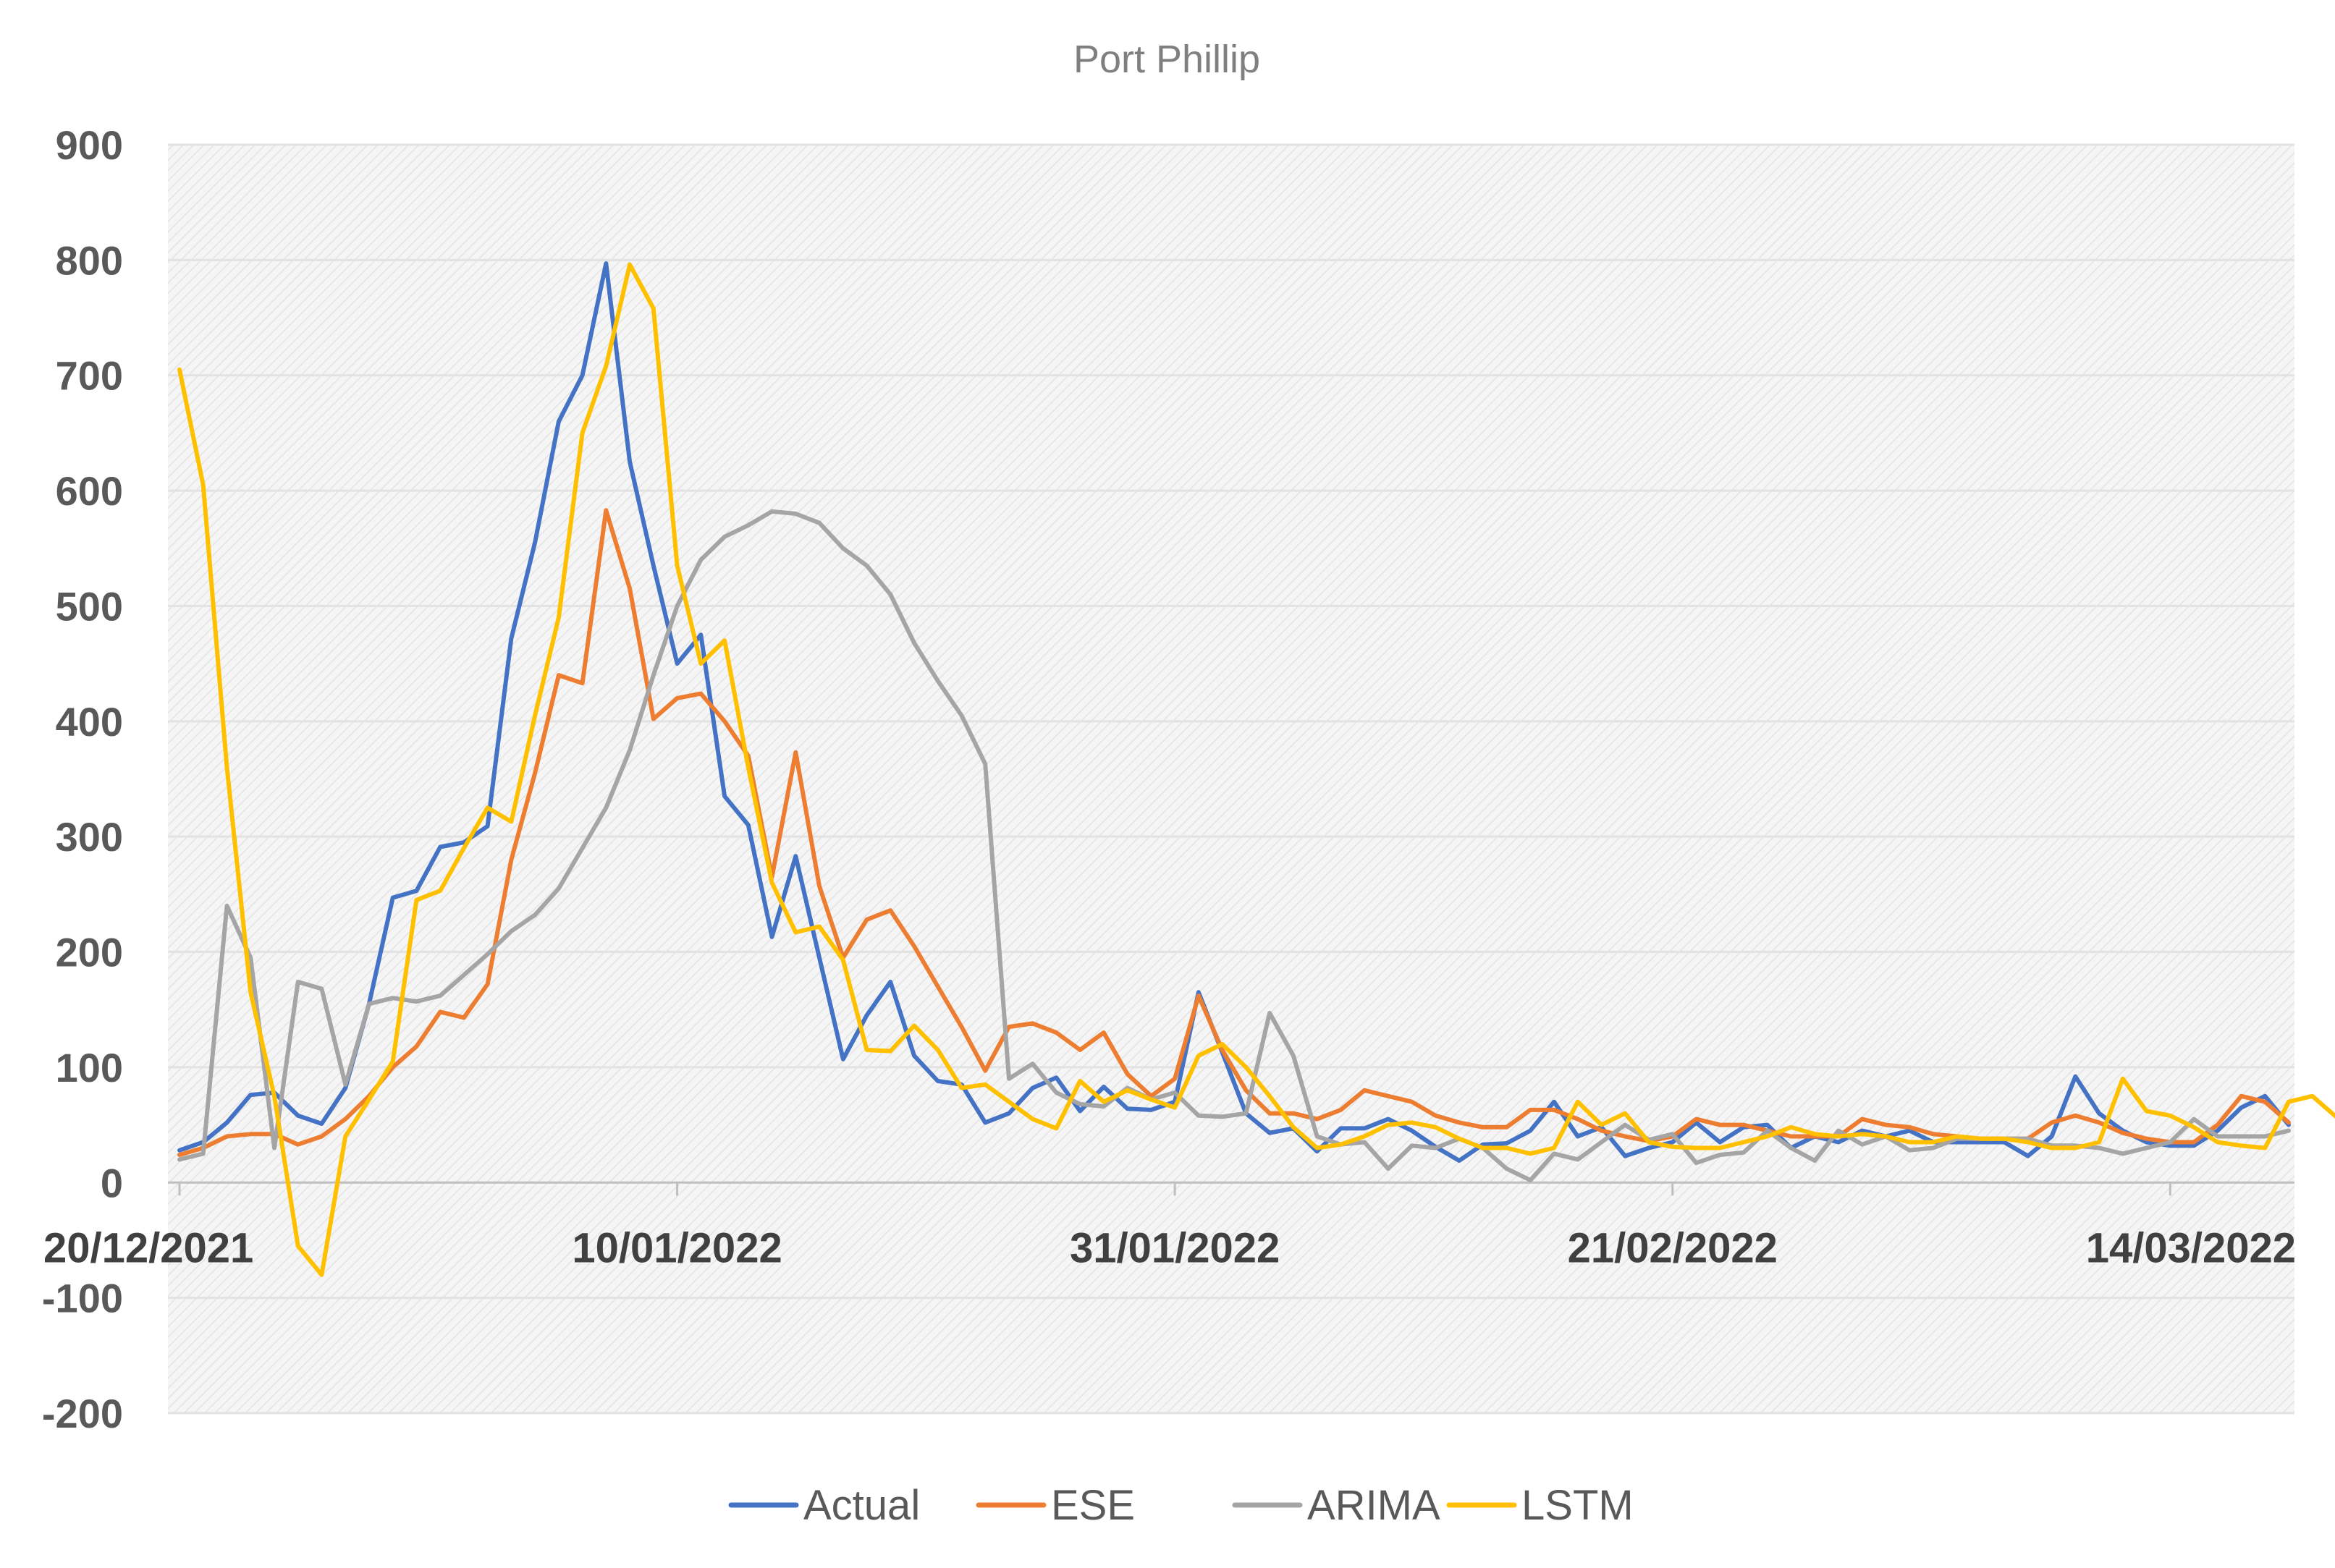 The width and height of the screenshot is (2335, 1568). I want to click on x-tick-label: 21/02/2022, so click(1673, 1247).